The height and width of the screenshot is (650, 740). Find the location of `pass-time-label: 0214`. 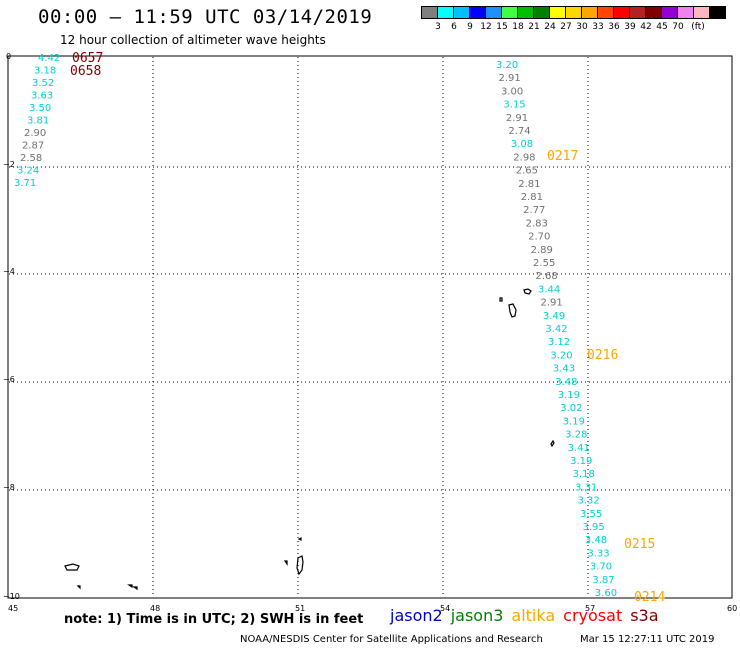

pass-time-label: 0214 is located at coordinates (649, 597).